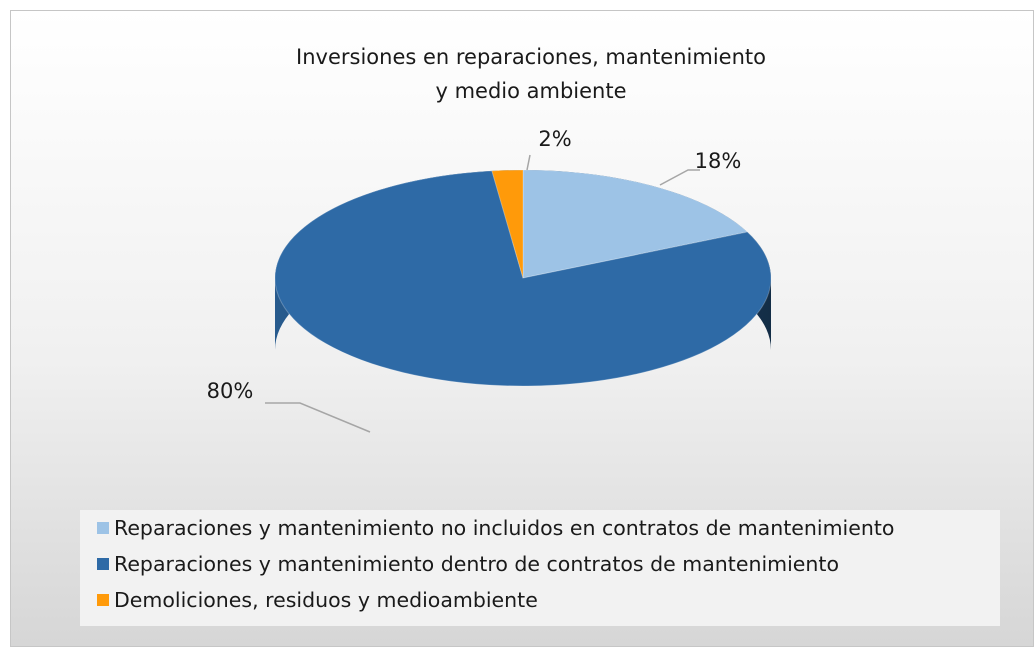 This screenshot has width=1035, height=648. What do you see at coordinates (326, 600) in the screenshot?
I see `legend-label: Demoliciones, residuos y medioambiente` at bounding box center [326, 600].